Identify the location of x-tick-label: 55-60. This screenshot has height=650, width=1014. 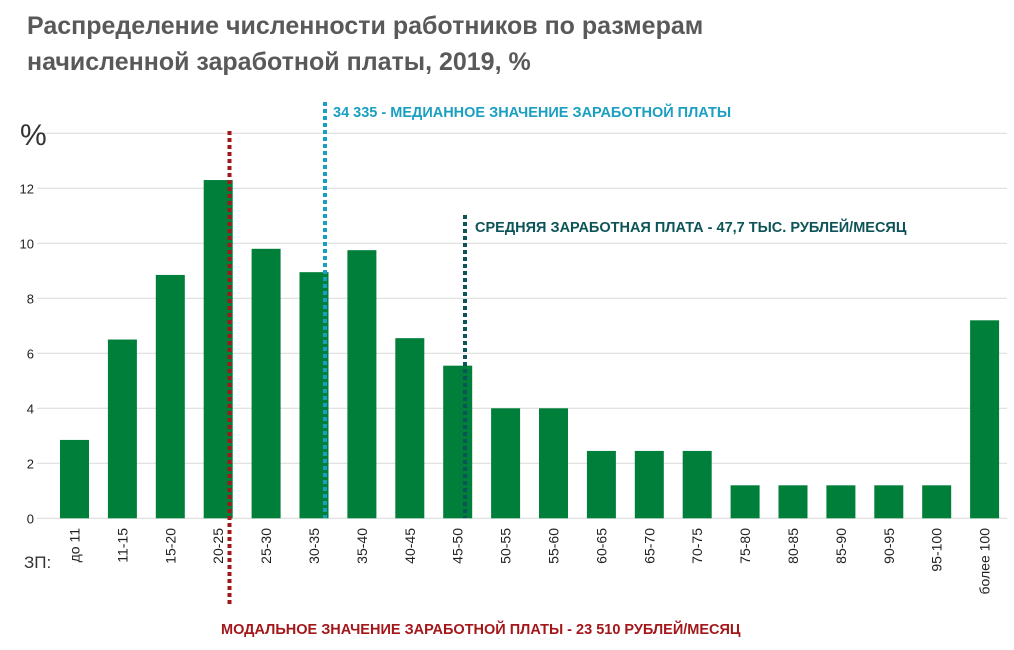
(554, 546).